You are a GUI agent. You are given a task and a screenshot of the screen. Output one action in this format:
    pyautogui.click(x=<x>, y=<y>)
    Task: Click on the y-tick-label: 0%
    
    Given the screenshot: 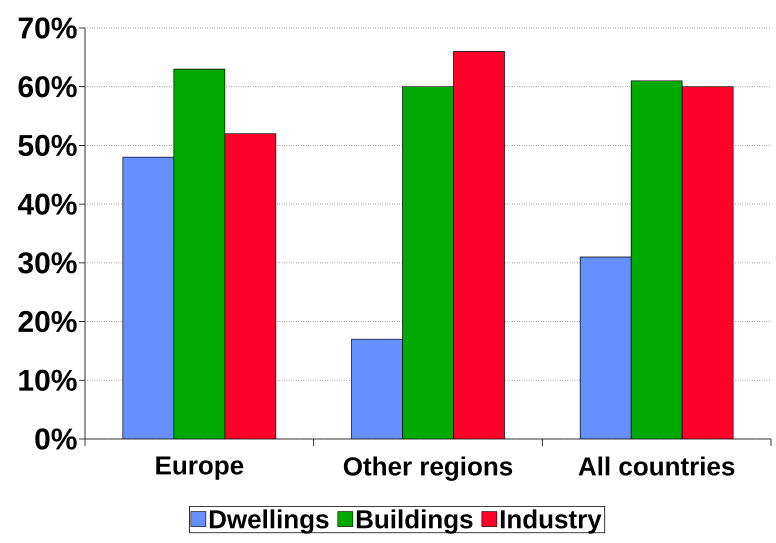 What is the action you would take?
    pyautogui.click(x=56, y=439)
    